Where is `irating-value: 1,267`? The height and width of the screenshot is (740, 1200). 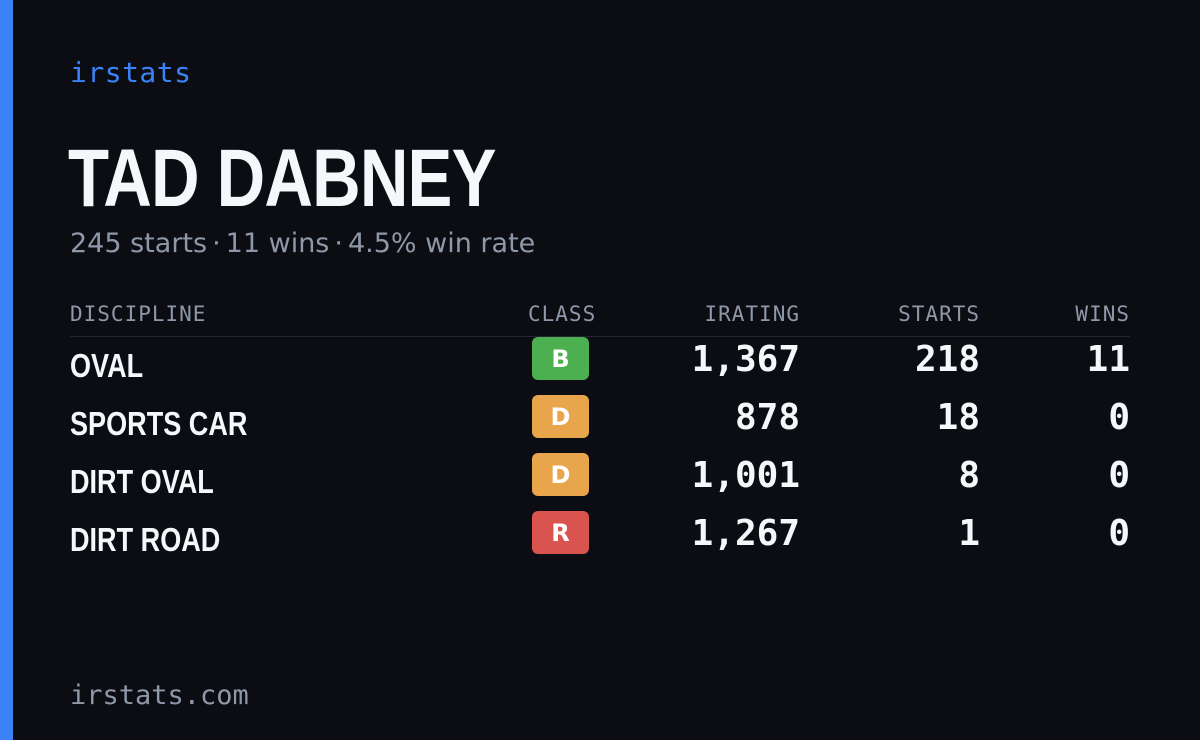
irating-value: 1,267 is located at coordinates (745, 533).